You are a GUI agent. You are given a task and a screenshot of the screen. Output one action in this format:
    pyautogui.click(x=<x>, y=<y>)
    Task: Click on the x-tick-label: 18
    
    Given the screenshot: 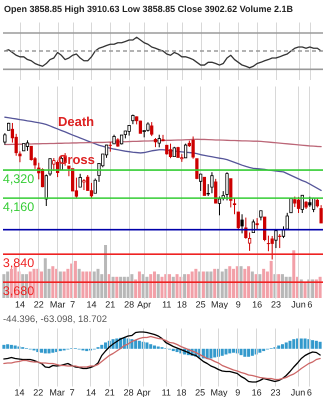 What is the action you would take?
    pyautogui.click(x=181, y=393)
    